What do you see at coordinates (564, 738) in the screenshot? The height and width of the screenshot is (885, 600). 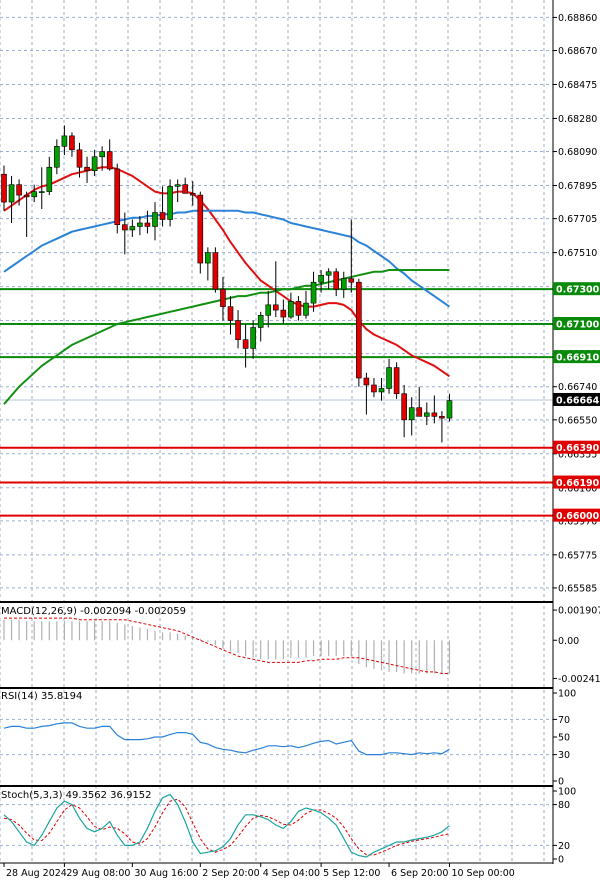 I see `rsi-tick-label: 50` at bounding box center [564, 738].